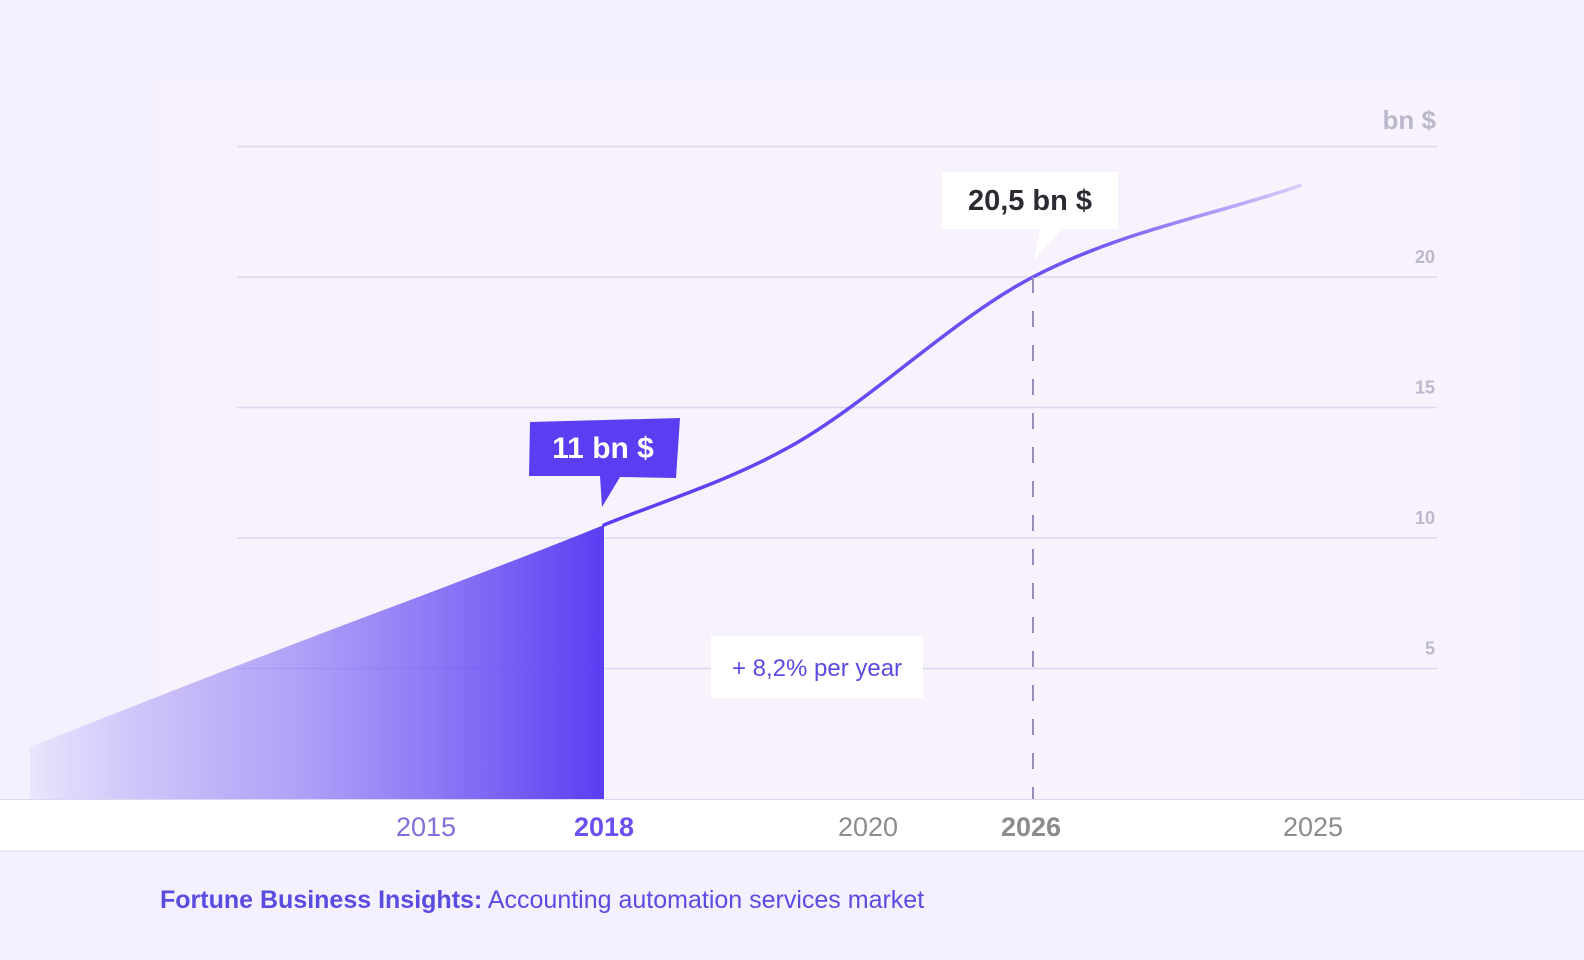 The height and width of the screenshot is (960, 1584). Describe the element at coordinates (1430, 649) in the screenshot. I see `y-tick-label: 5` at that location.